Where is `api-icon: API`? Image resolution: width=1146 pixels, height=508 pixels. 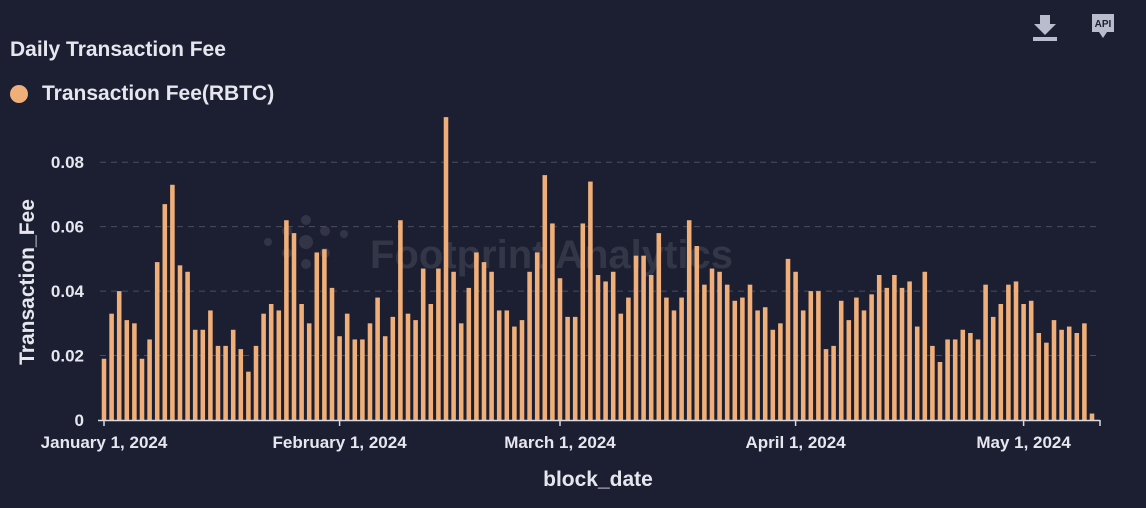
api-icon: API is located at coordinates (1103, 27).